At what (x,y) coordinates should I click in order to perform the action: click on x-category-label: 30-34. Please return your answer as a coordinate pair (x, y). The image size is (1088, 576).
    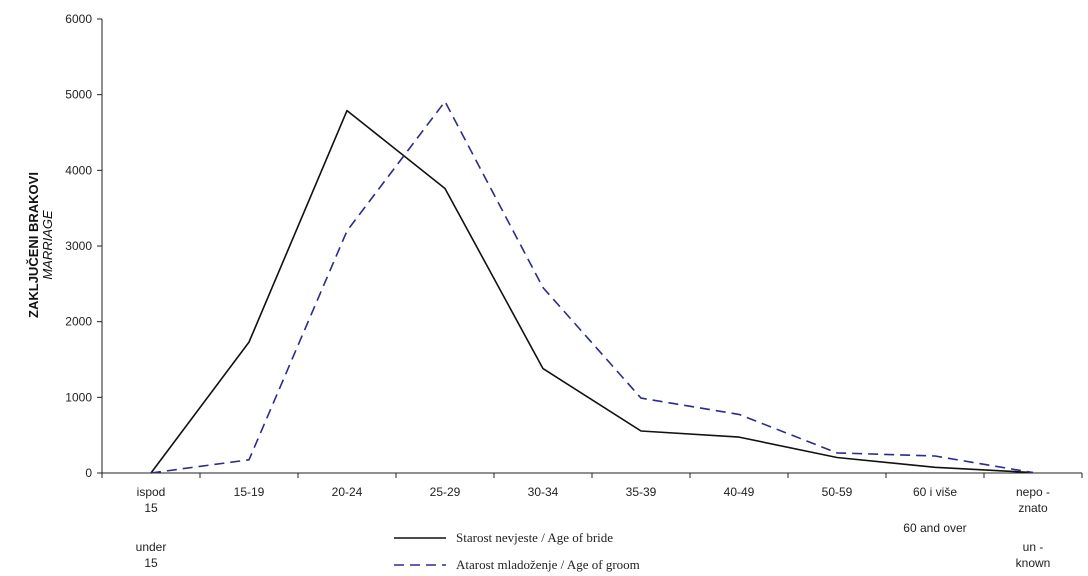
    Looking at the image, I should click on (543, 492).